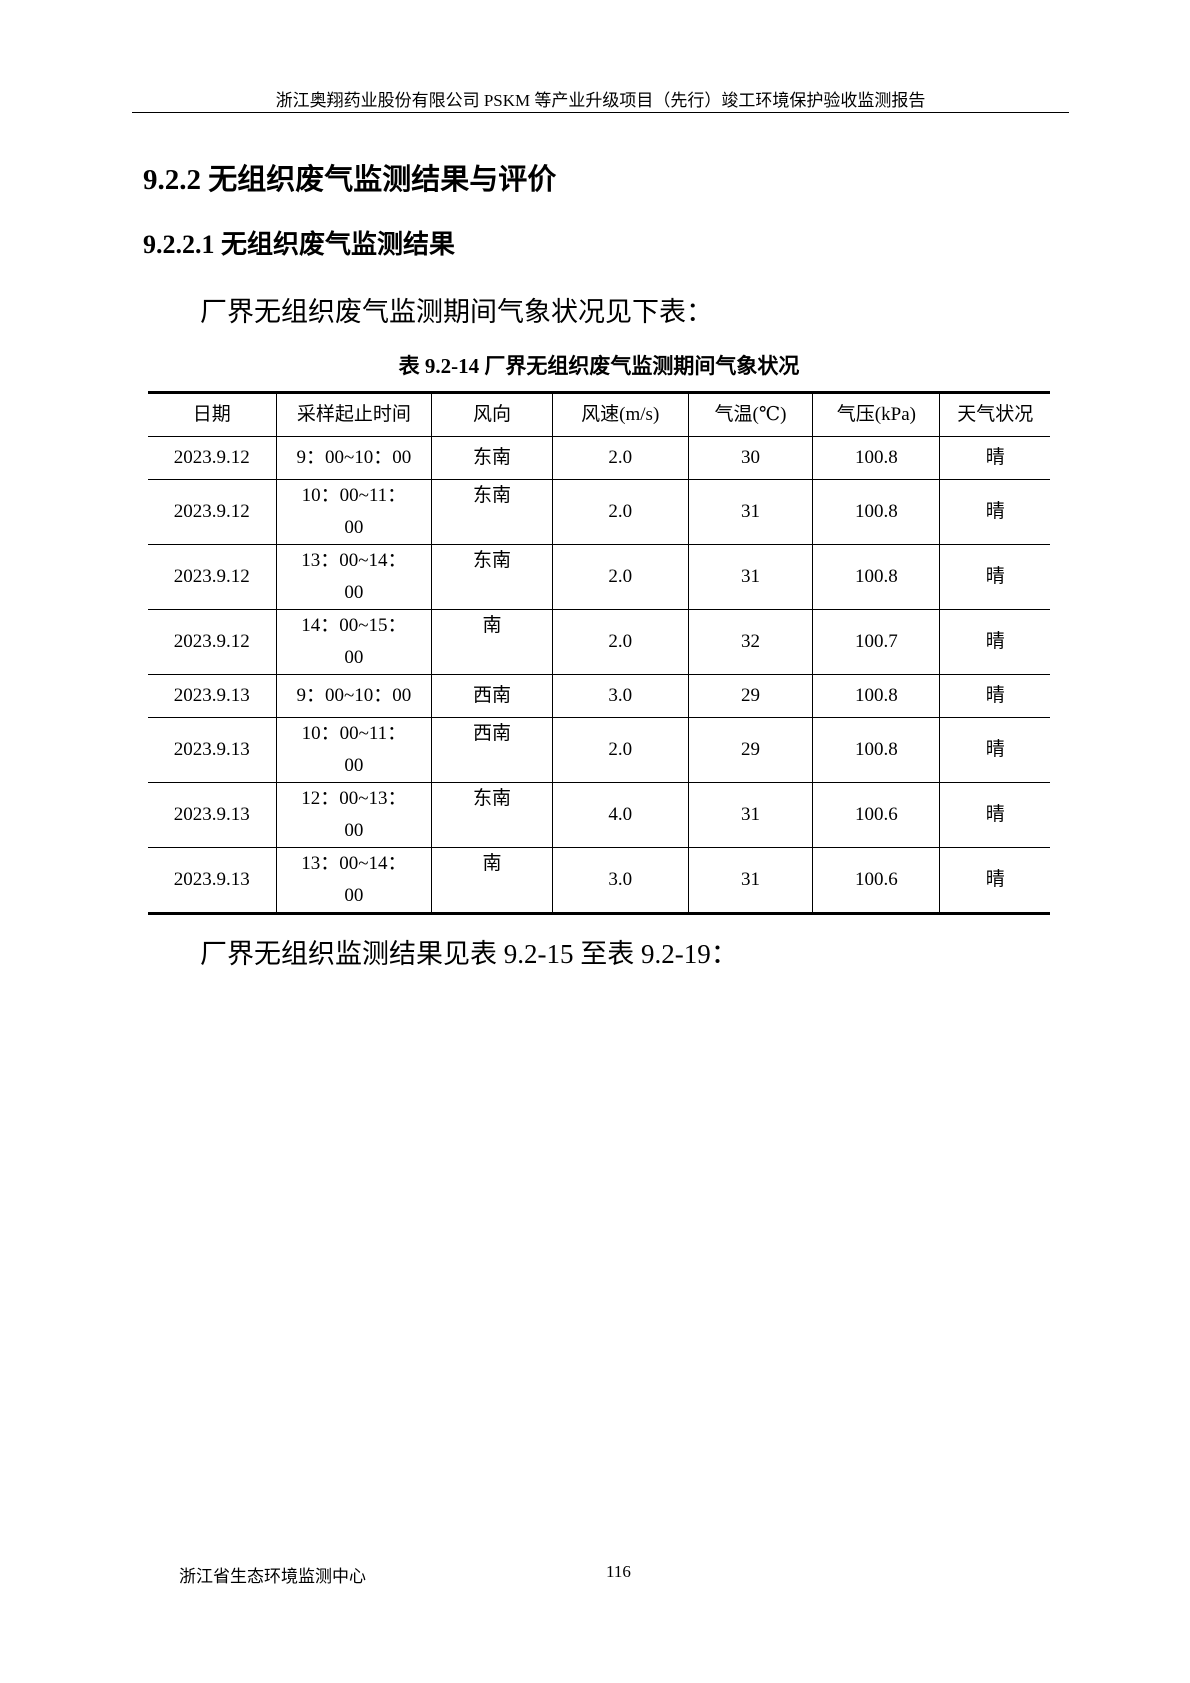 This screenshot has height=1683, width=1190. I want to click on table-row: 2023.9.12 10：00~11：00 东南 2.0 31 100.8 晴, so click(599, 512).